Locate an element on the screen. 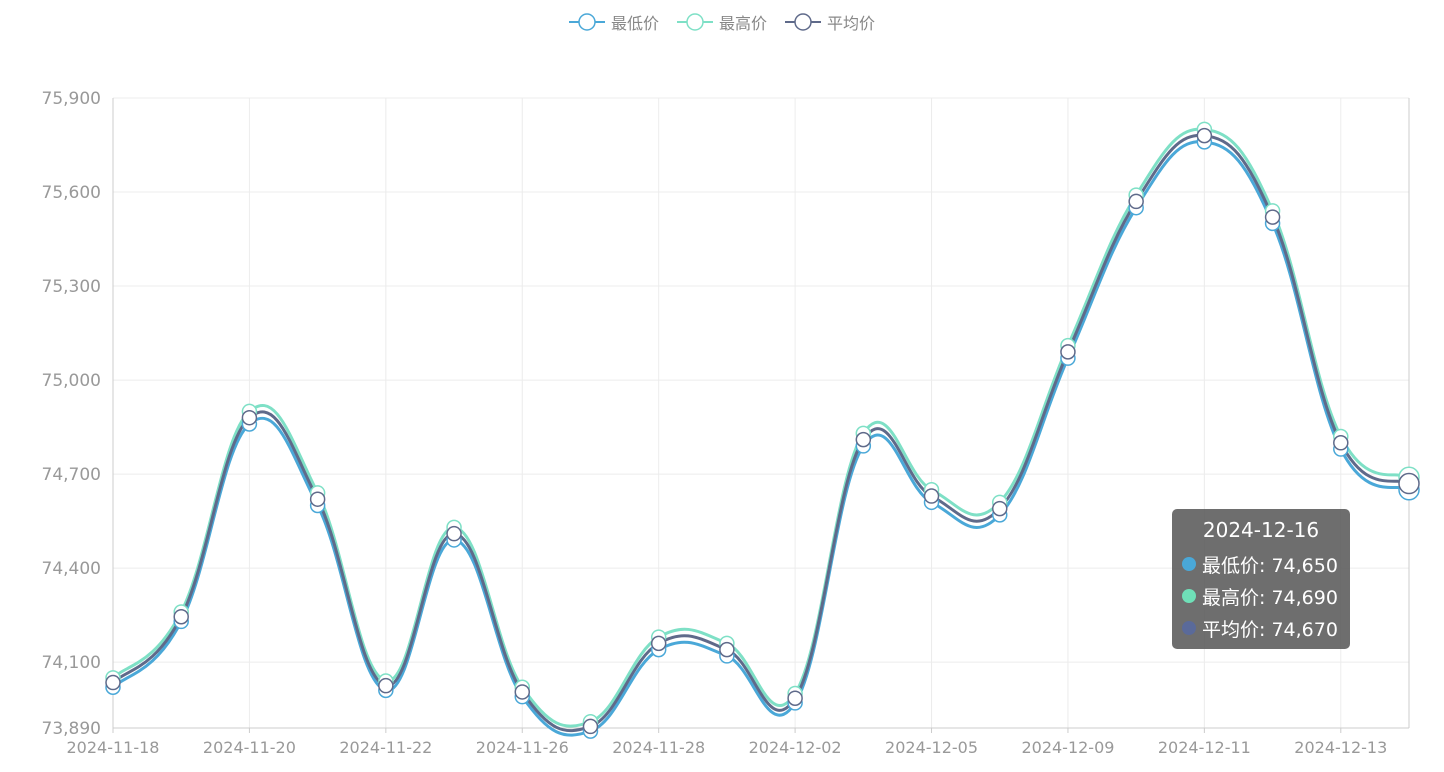 The image size is (1444, 772). tooltip-label-low: 最低价: 74,650 is located at coordinates (1270, 565).